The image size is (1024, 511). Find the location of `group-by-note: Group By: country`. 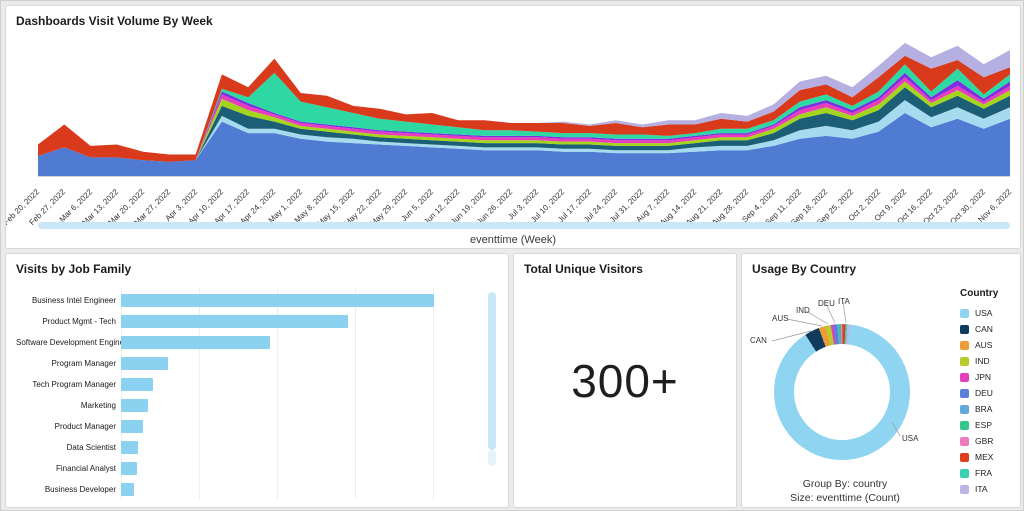

group-by-note: Group By: country is located at coordinates (845, 484).